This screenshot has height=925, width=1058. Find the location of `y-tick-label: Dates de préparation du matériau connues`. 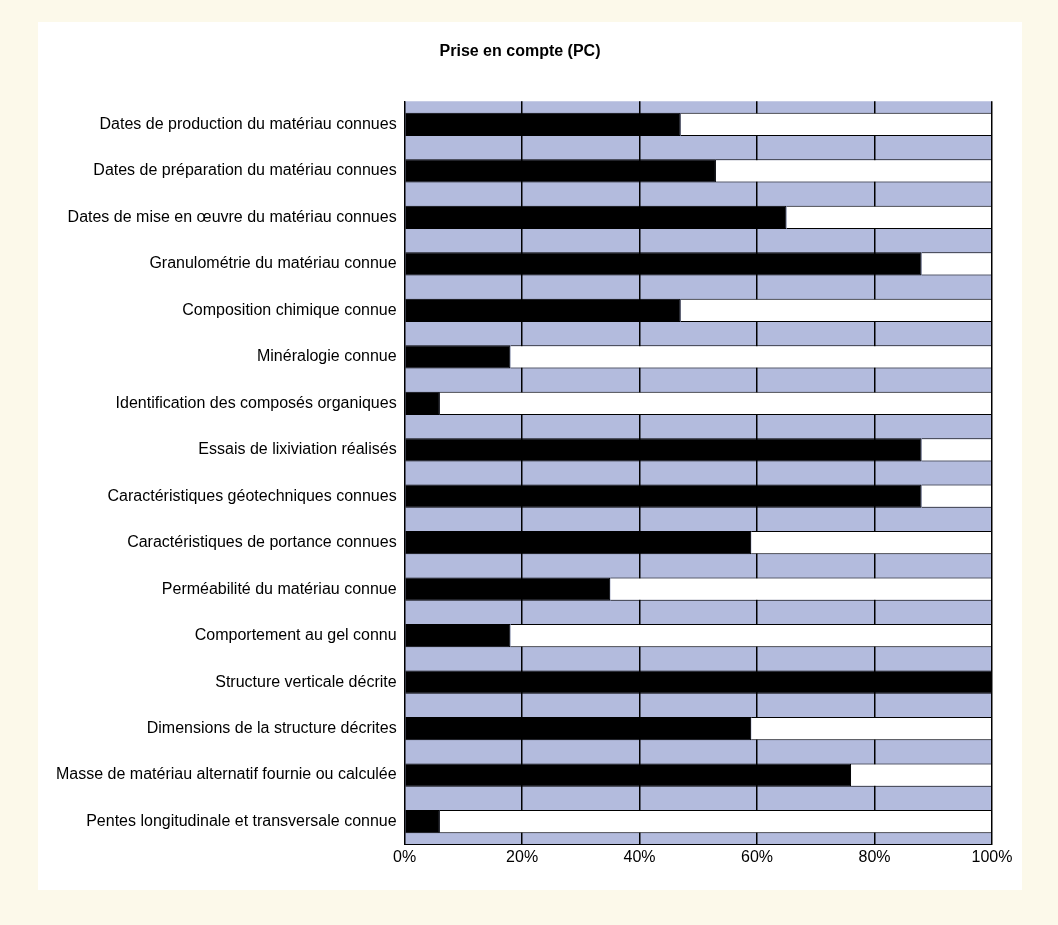

y-tick-label: Dates de préparation du matériau connues is located at coordinates (245, 170).